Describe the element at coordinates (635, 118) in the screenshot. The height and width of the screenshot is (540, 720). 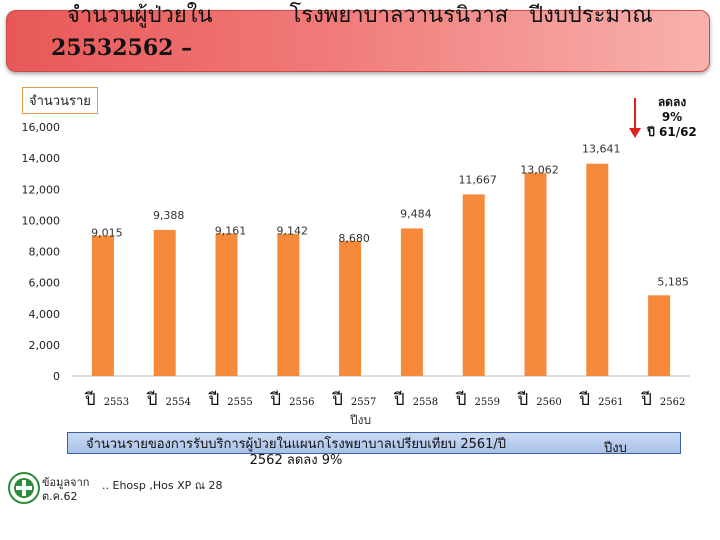
I see `down-arrow-icon` at that location.